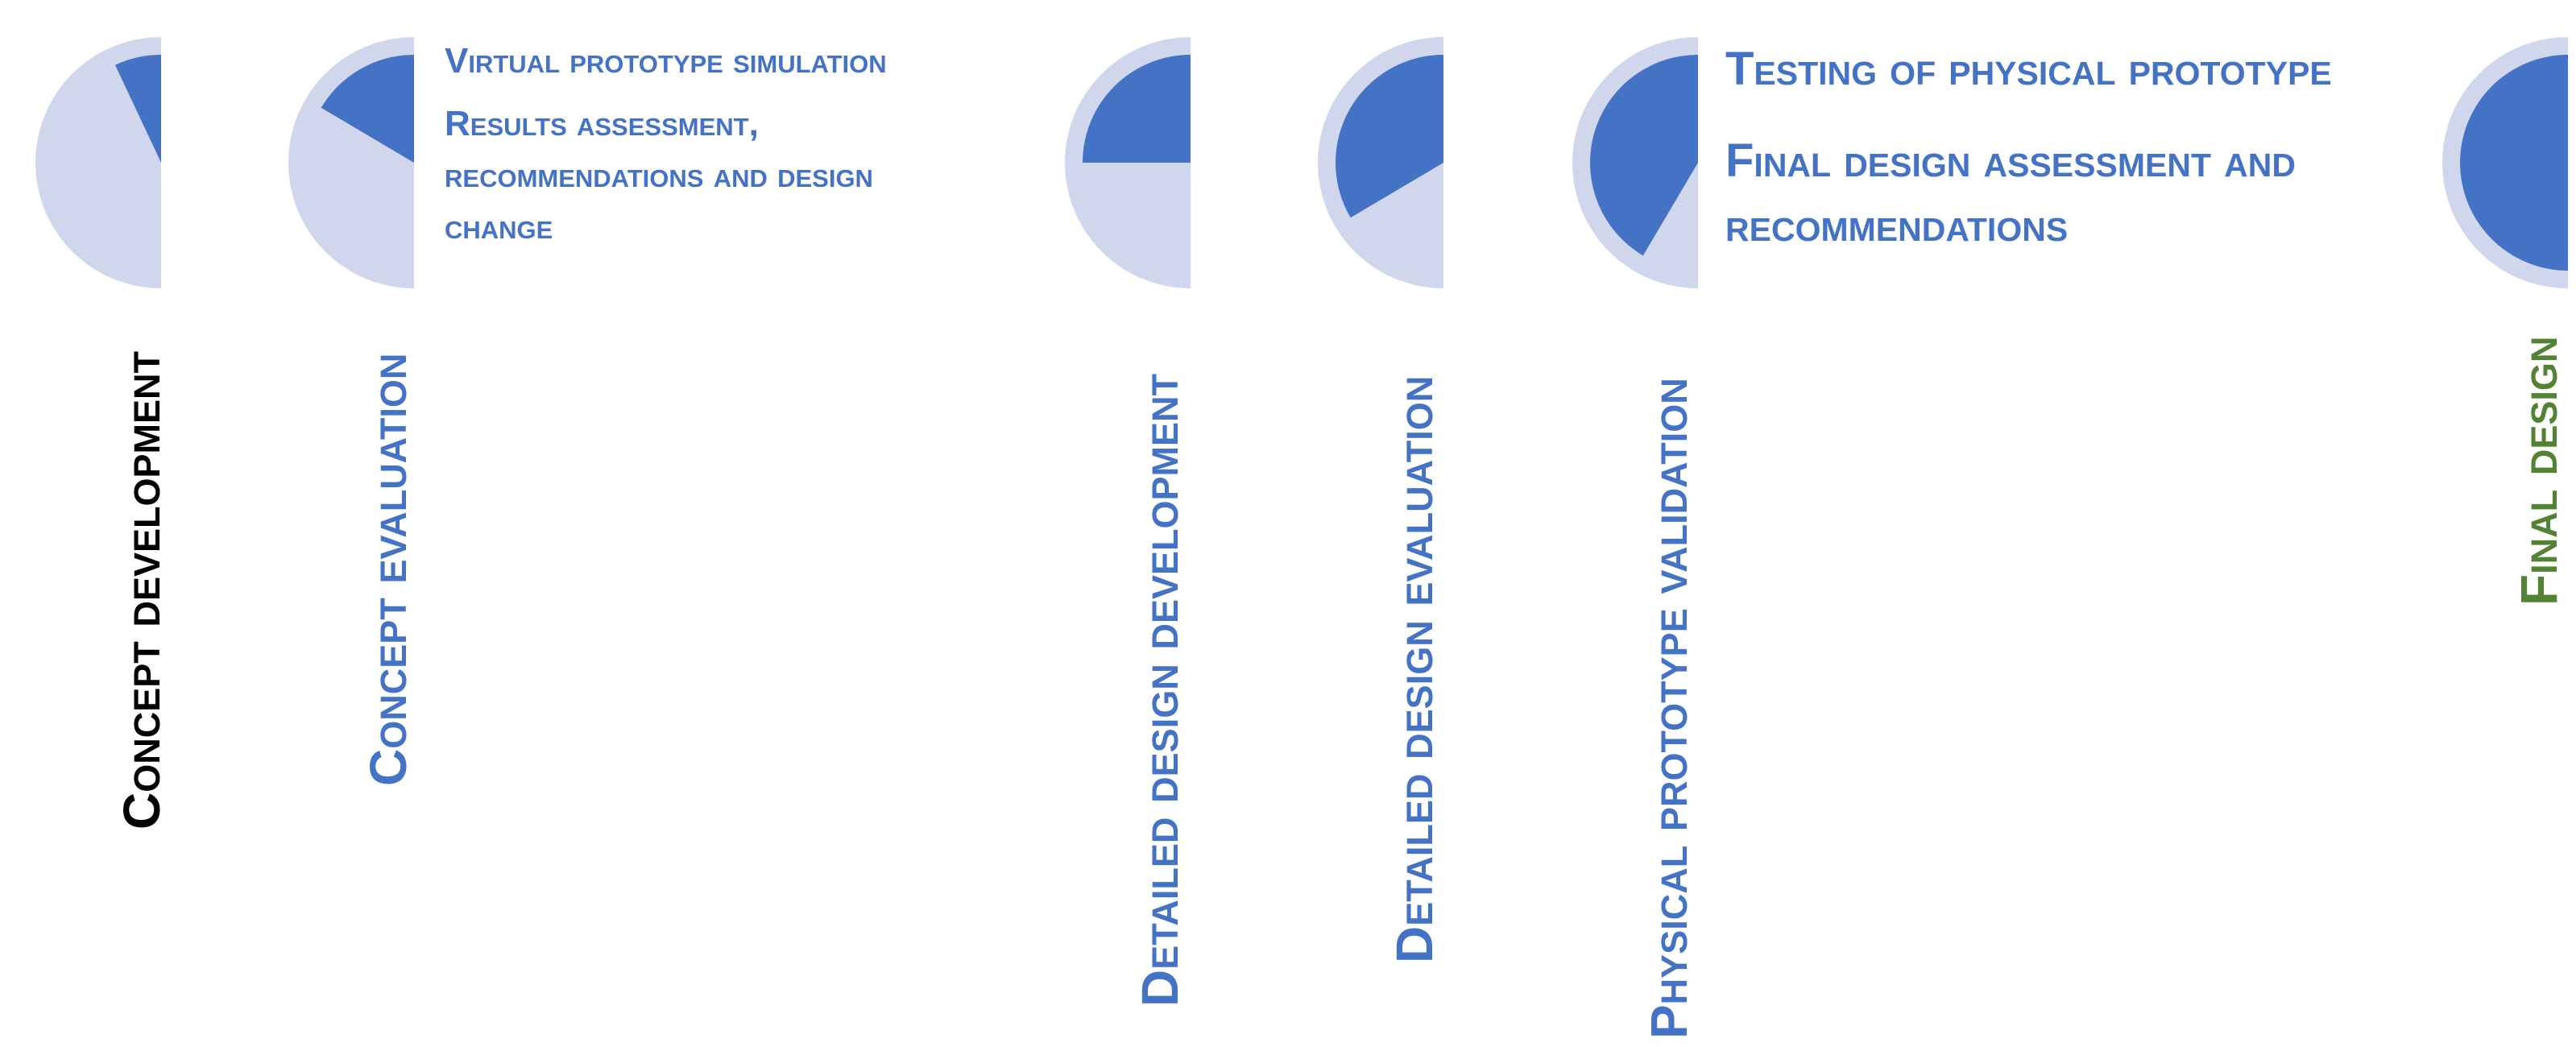 This screenshot has height=1047, width=2576. I want to click on phase-label-concept-development: Concept development, so click(142, 590).